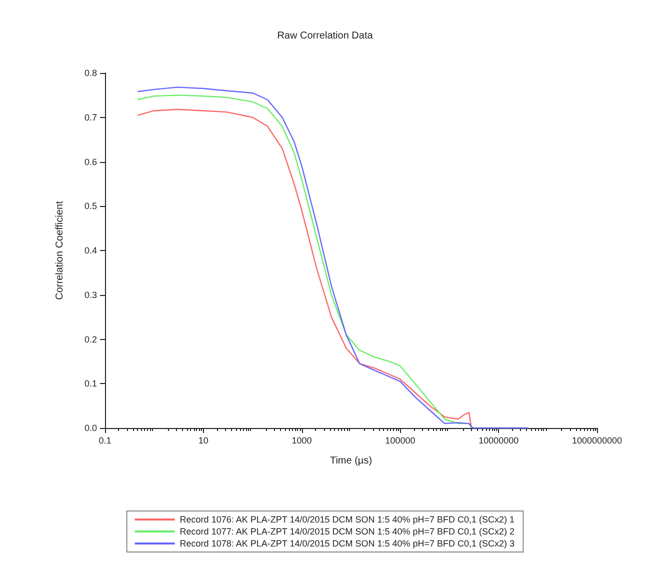 The image size is (650, 572). Describe the element at coordinates (90, 73) in the screenshot. I see `y-tick-label: 0.8` at that location.